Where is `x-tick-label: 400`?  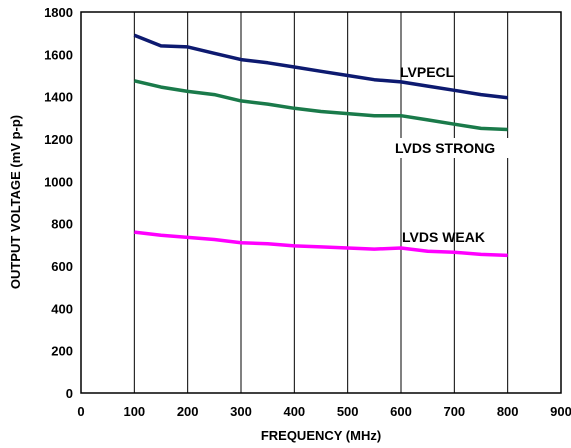
x-tick-label: 400 is located at coordinates (294, 411).